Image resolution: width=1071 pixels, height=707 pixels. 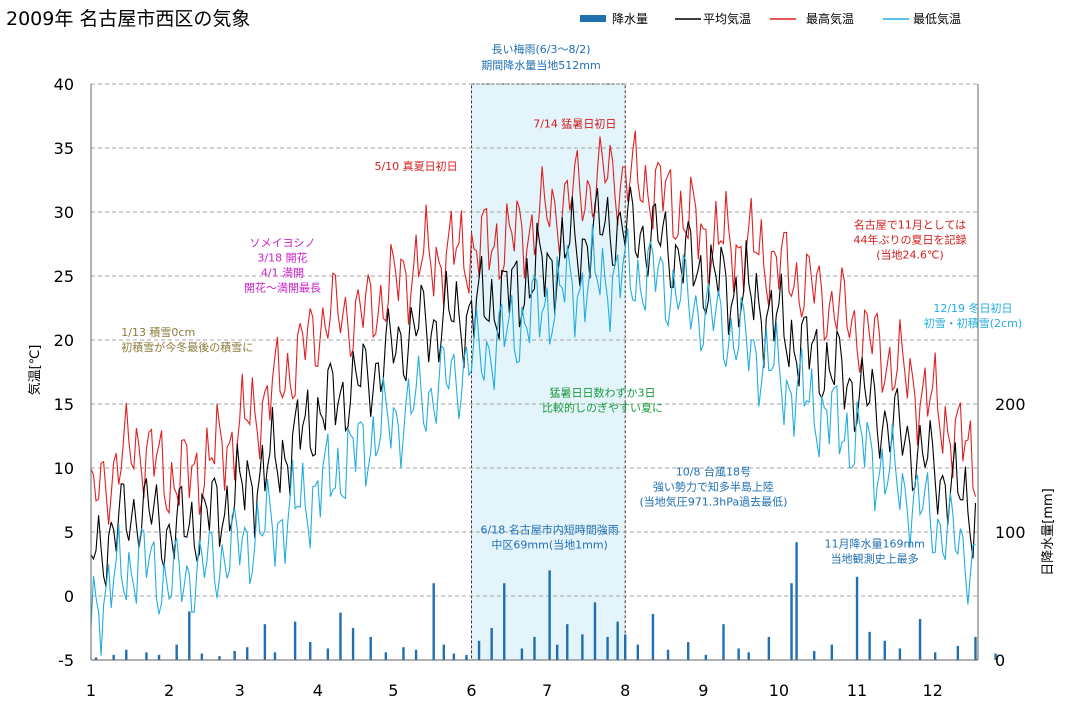 What do you see at coordinates (69, 532) in the screenshot?
I see `y-tick-label: 5` at bounding box center [69, 532].